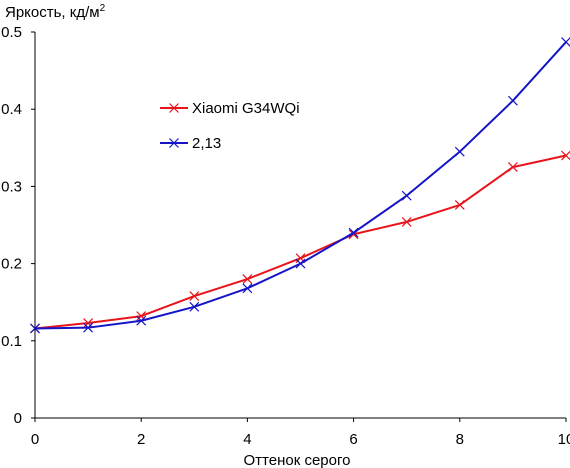 Image resolution: width=570 pixels, height=468 pixels. Describe the element at coordinates (206, 143) in the screenshot. I see `legend-label: 2,13` at that location.